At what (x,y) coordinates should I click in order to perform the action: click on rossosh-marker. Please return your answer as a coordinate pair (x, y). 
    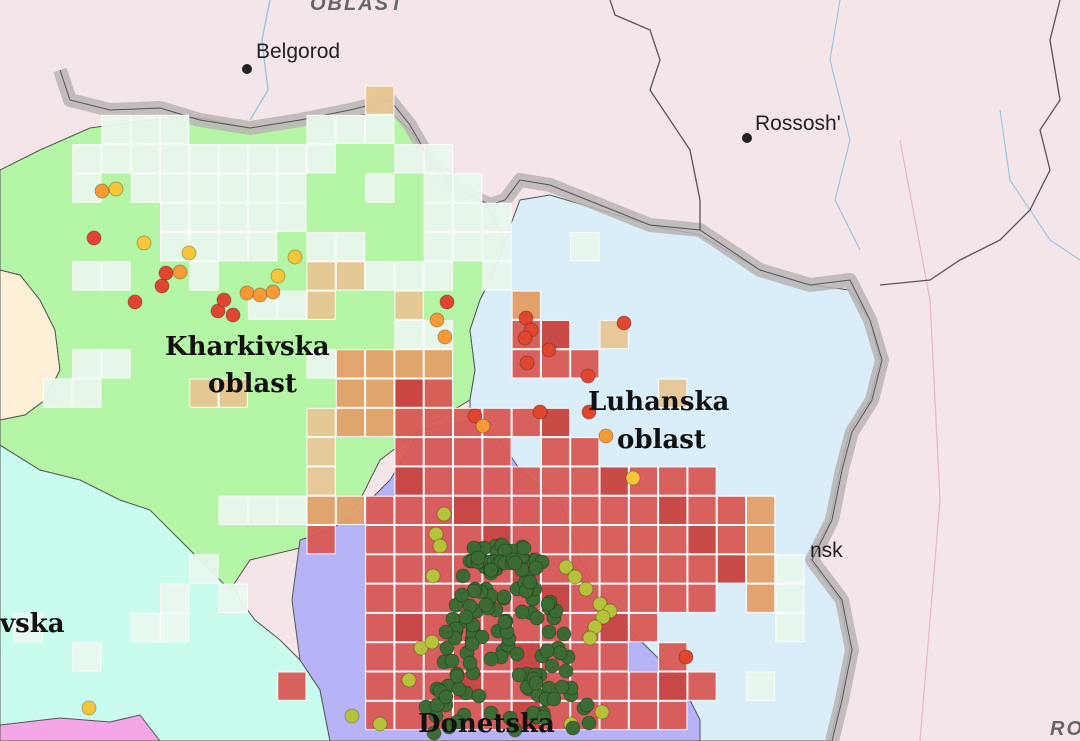
    Looking at the image, I should click on (747, 138).